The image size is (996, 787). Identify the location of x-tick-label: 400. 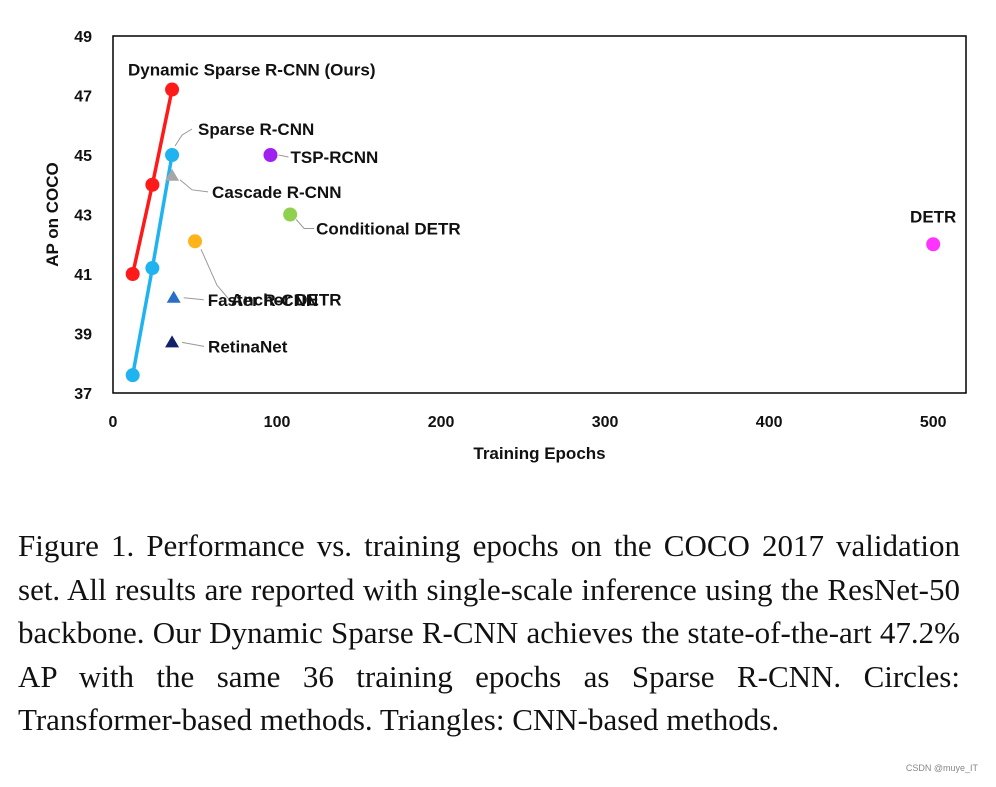
(769, 422).